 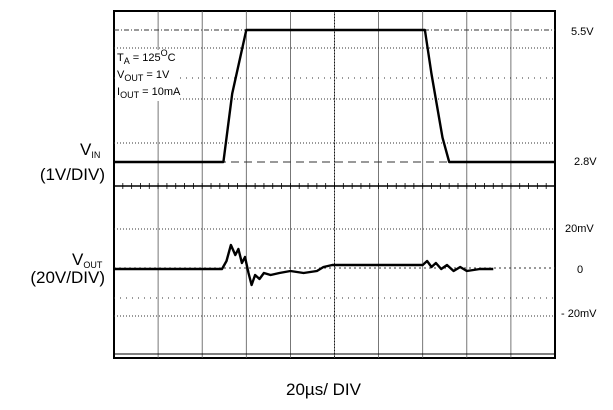 I want to click on vout-channel-scale: (20V/DIV), so click(x=67, y=277).